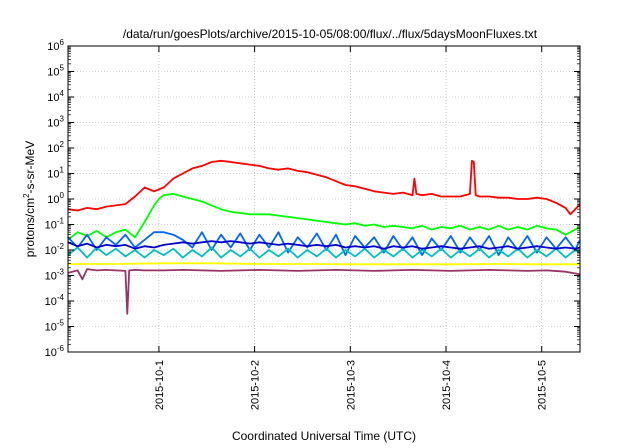  Describe the element at coordinates (160, 385) in the screenshot. I see `x-tick-label: 2015-10-1` at that location.